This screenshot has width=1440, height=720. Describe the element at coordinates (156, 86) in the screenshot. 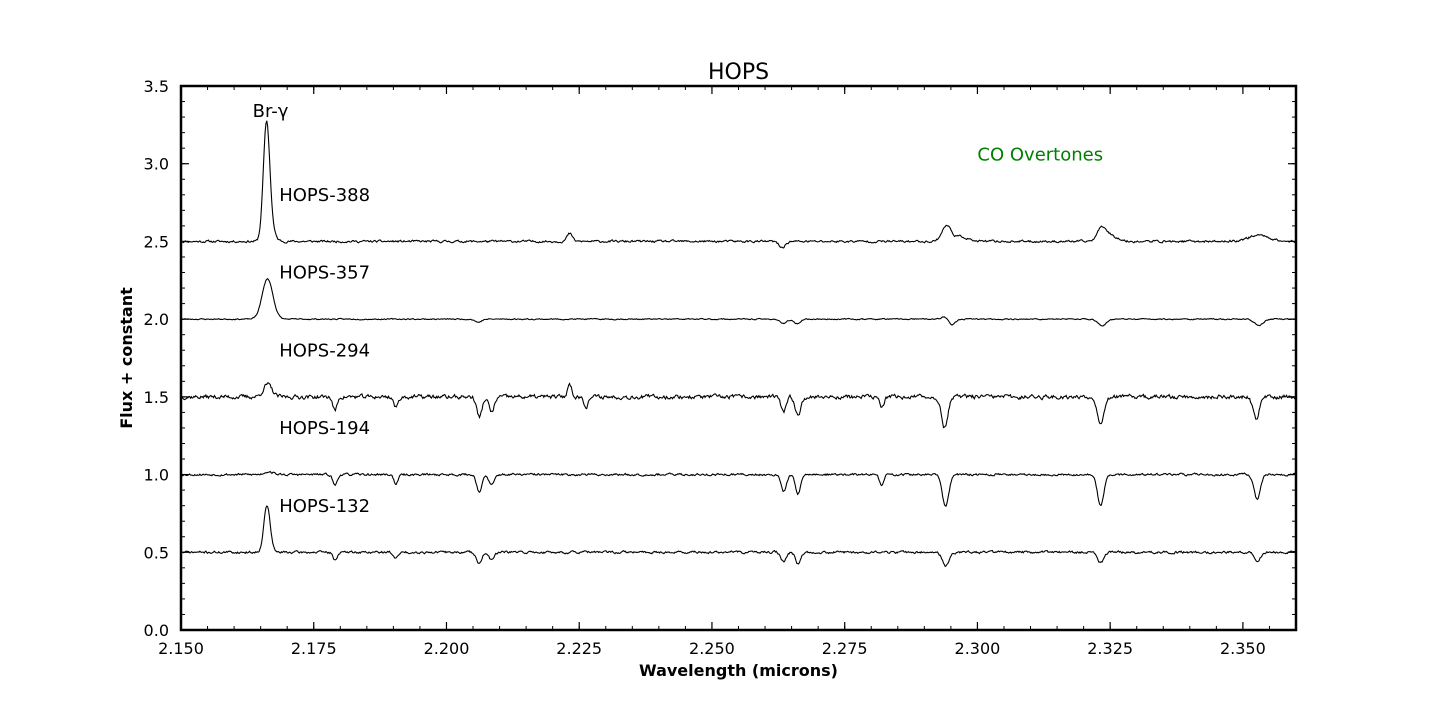

I see `y-tick-label: 3.5` at that location.